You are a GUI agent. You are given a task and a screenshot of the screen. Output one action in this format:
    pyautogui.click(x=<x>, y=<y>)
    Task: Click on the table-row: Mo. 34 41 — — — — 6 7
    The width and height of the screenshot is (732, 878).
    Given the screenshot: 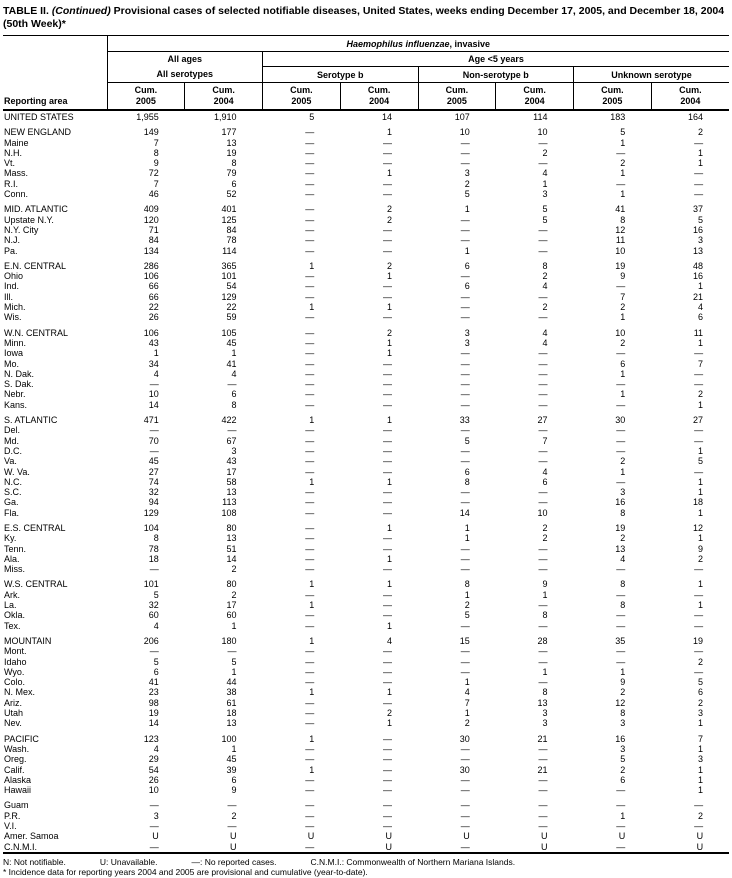 What is the action you would take?
    pyautogui.click(x=366, y=364)
    